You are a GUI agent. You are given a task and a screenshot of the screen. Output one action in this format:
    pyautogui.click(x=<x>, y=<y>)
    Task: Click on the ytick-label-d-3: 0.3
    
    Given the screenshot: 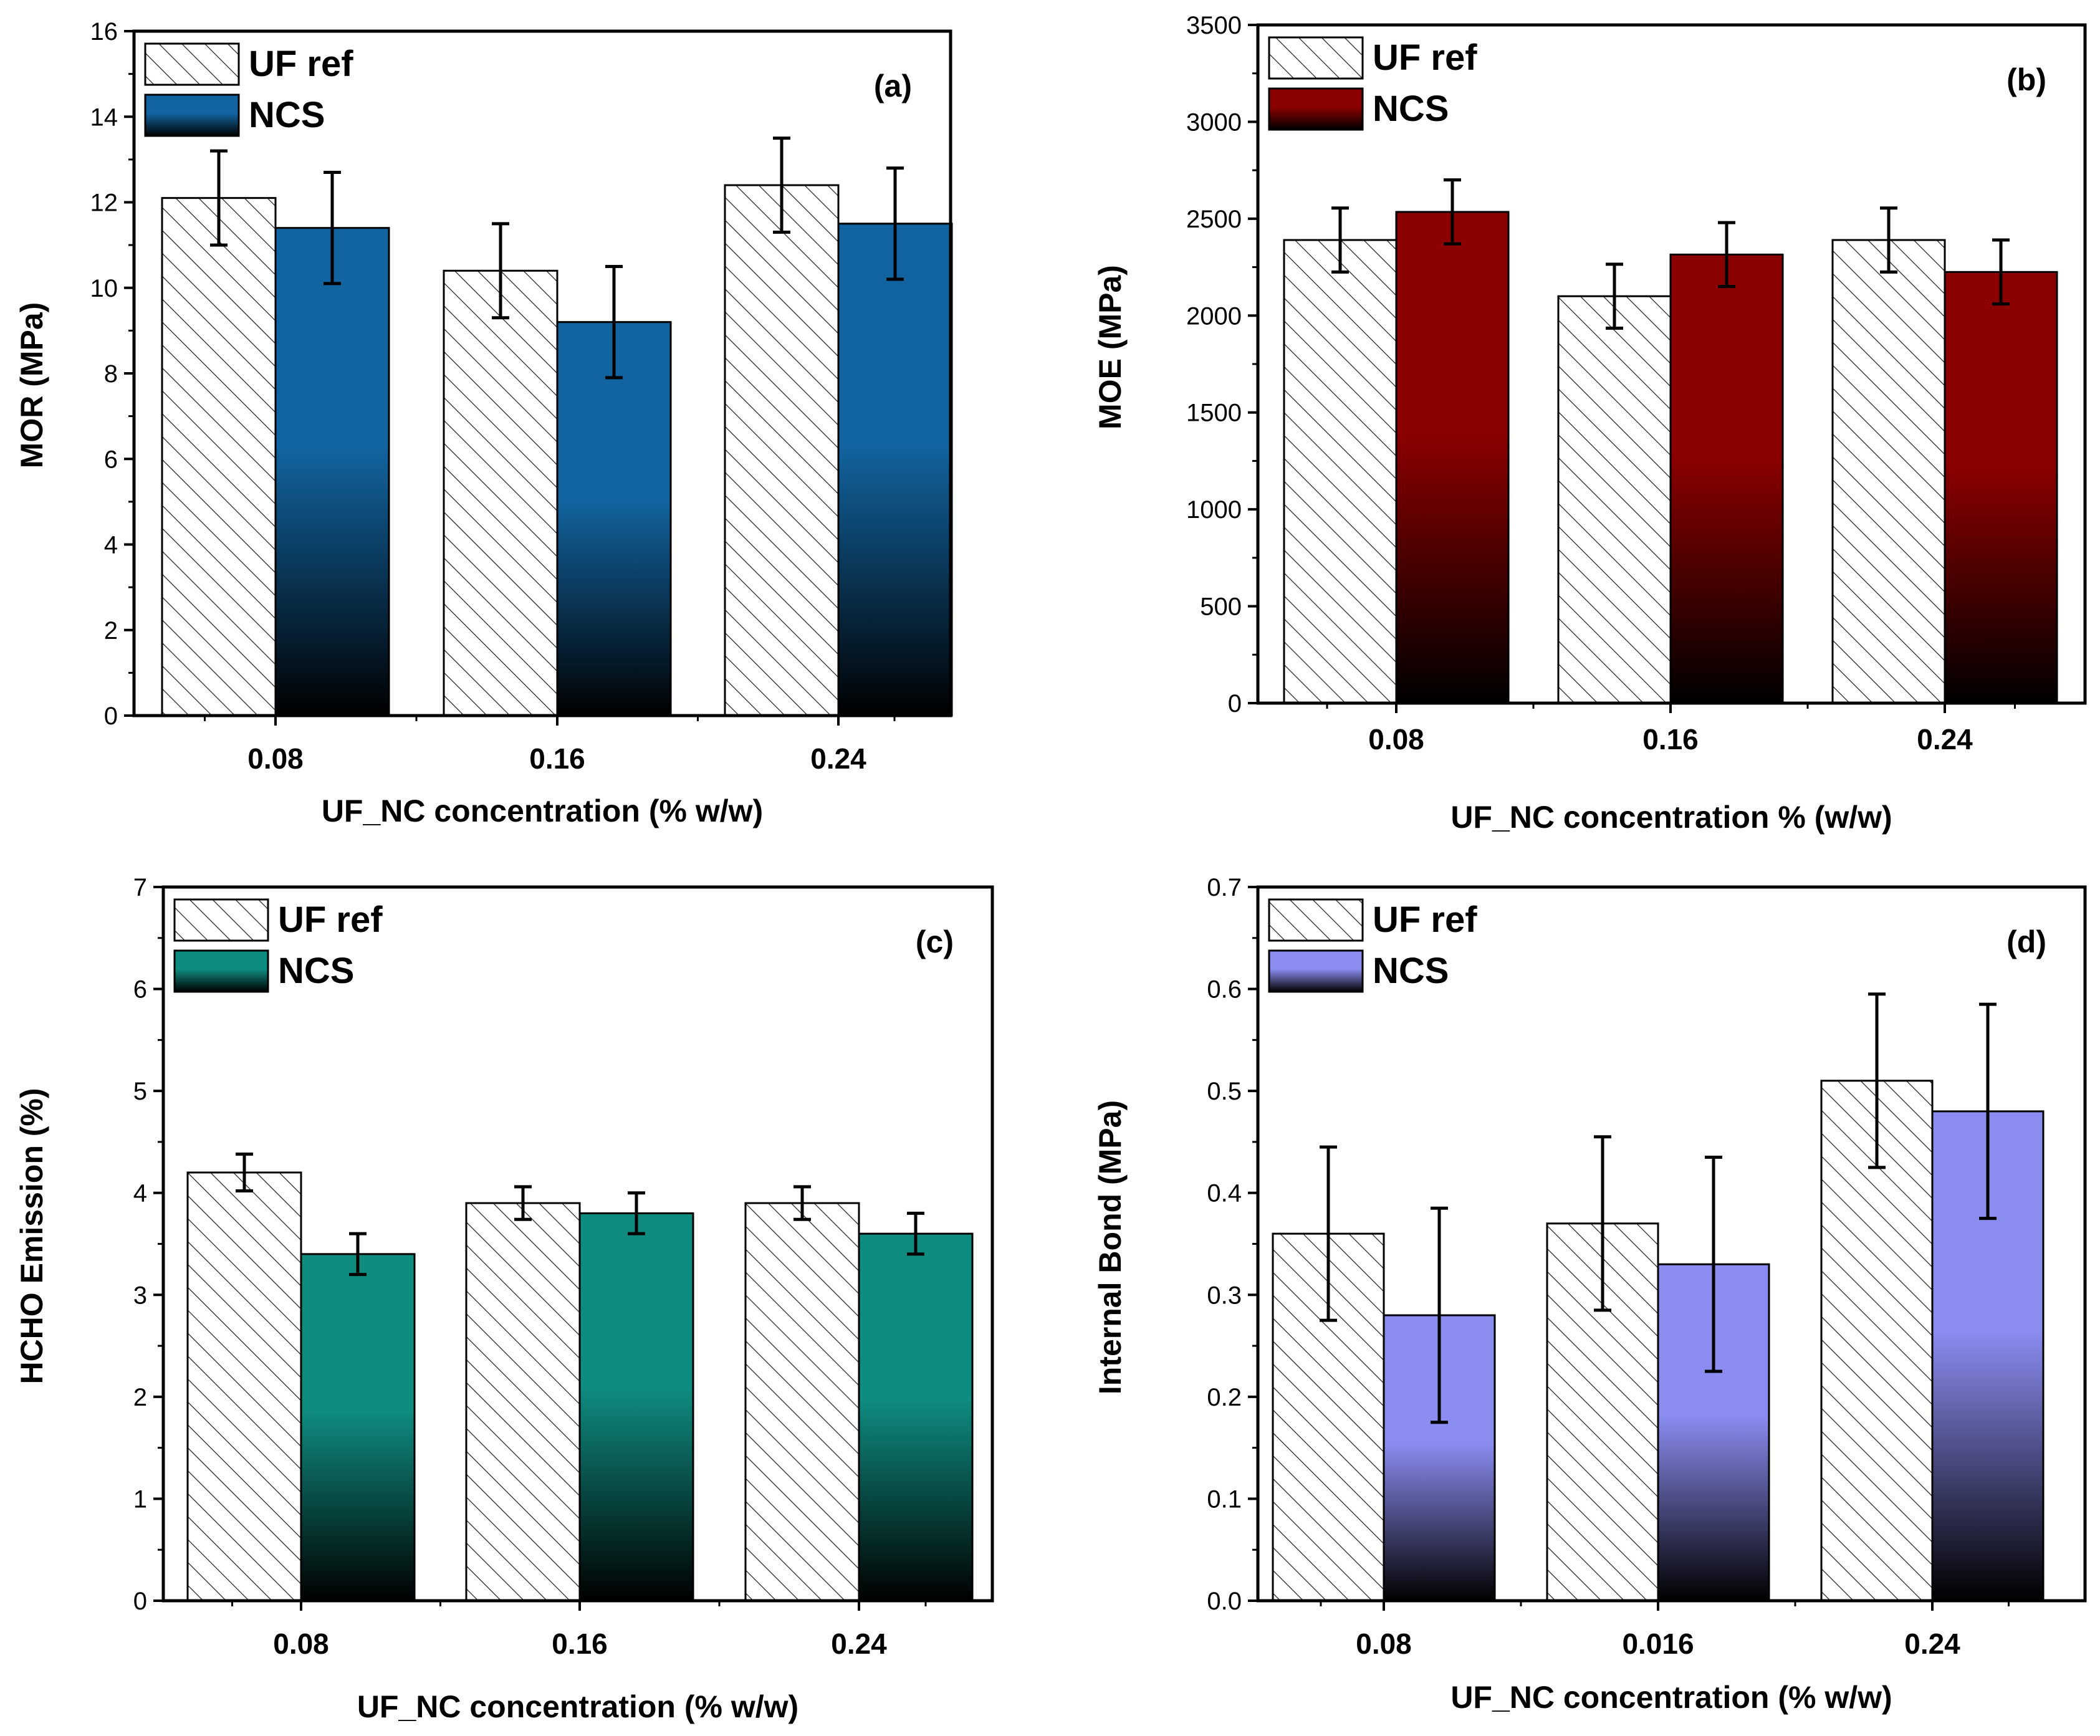 What is the action you would take?
    pyautogui.click(x=1224, y=1295)
    